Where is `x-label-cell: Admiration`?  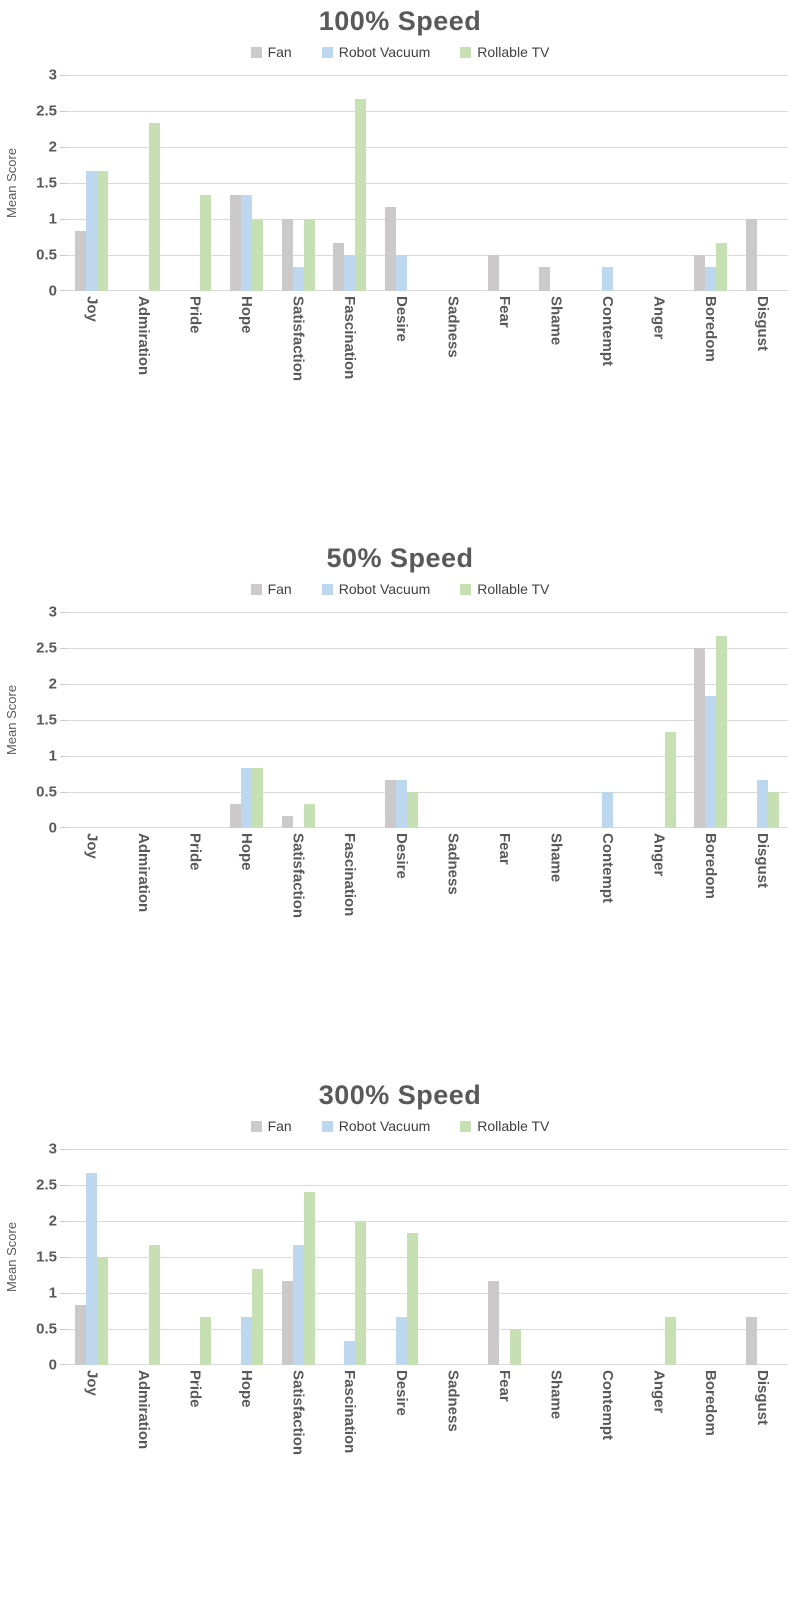 x-label-cell: Admiration is located at coordinates (144, 892).